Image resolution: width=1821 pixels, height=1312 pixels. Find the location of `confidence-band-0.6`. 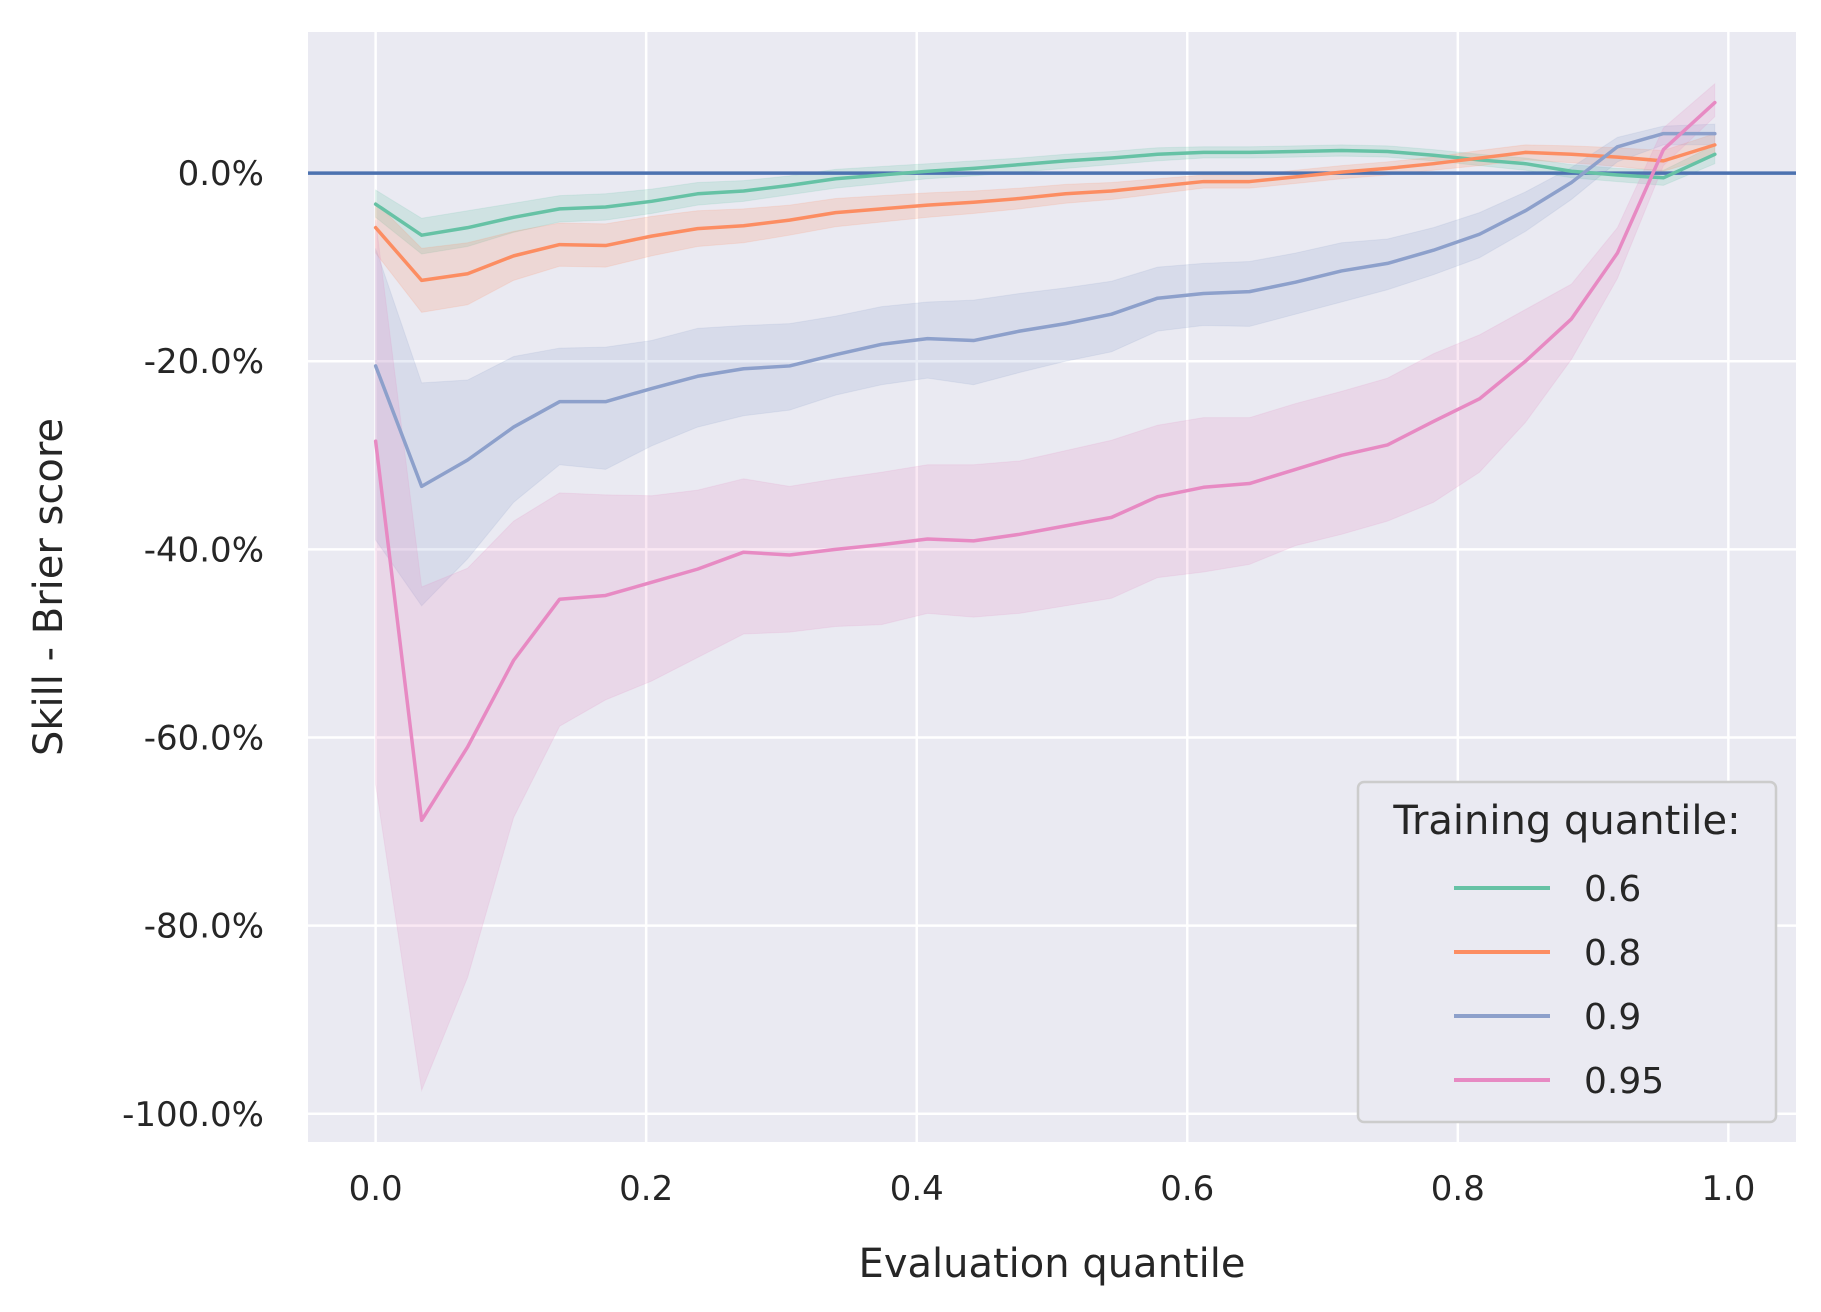

confidence-band-0.6 is located at coordinates (1045, 199).